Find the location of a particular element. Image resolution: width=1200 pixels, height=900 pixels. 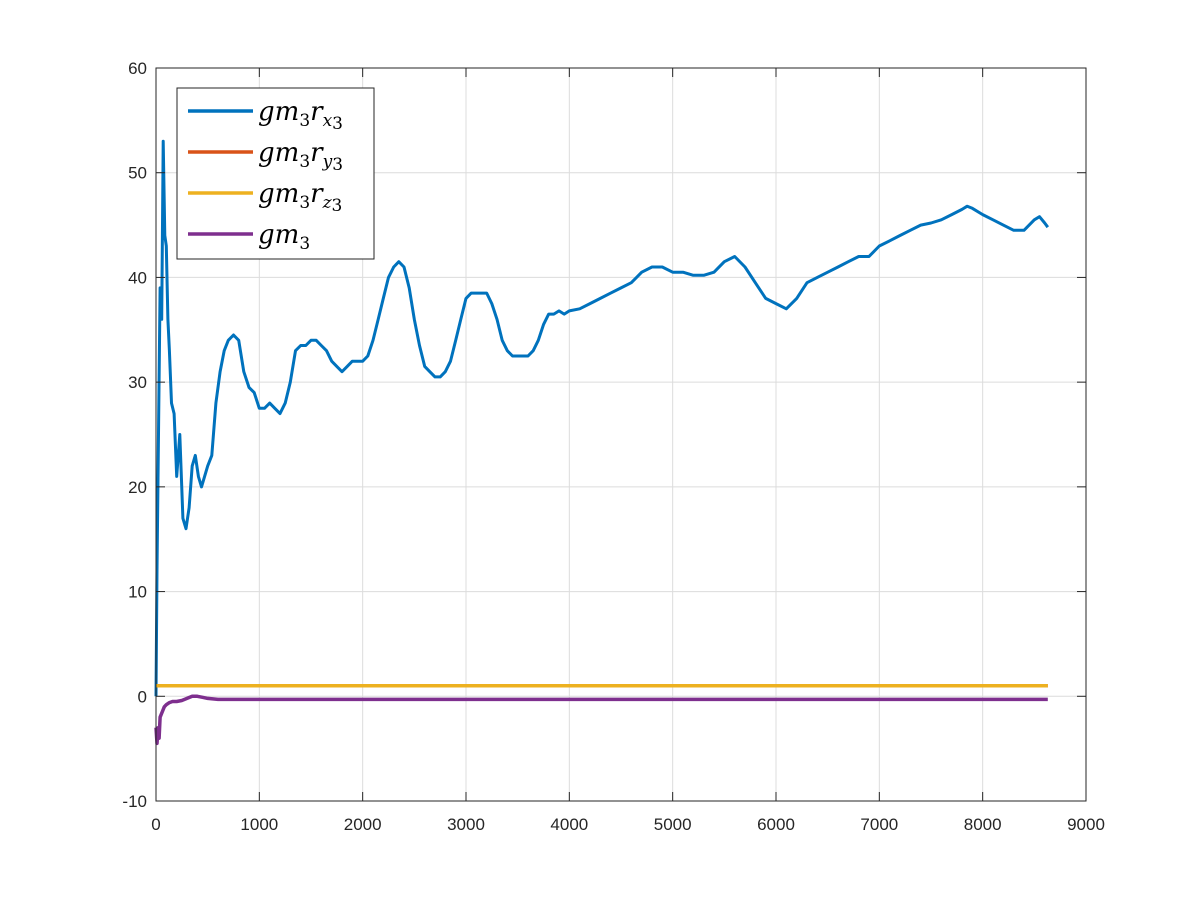

x-tick-label: 1000 is located at coordinates (259, 824).